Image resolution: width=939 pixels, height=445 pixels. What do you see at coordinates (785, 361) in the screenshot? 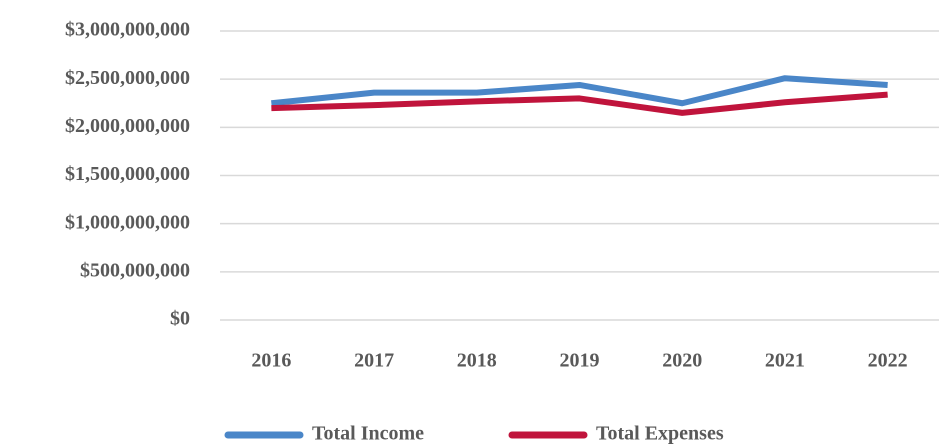
I see `x-tick-label: 2021` at bounding box center [785, 361].